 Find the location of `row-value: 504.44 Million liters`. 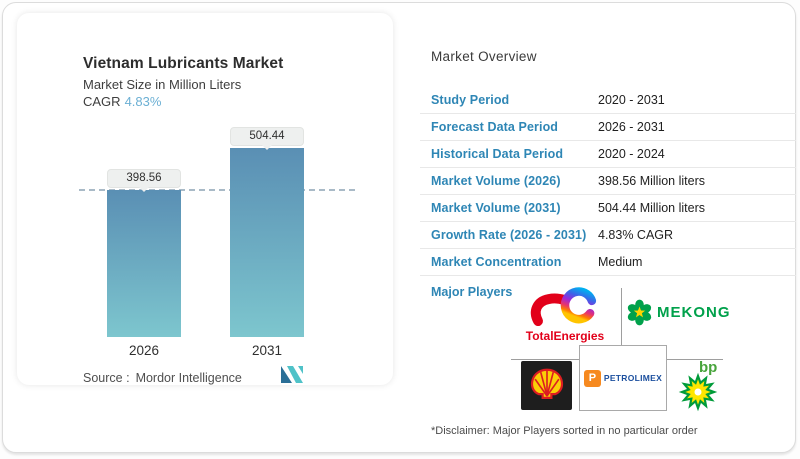

row-value: 504.44 Million liters is located at coordinates (651, 208).